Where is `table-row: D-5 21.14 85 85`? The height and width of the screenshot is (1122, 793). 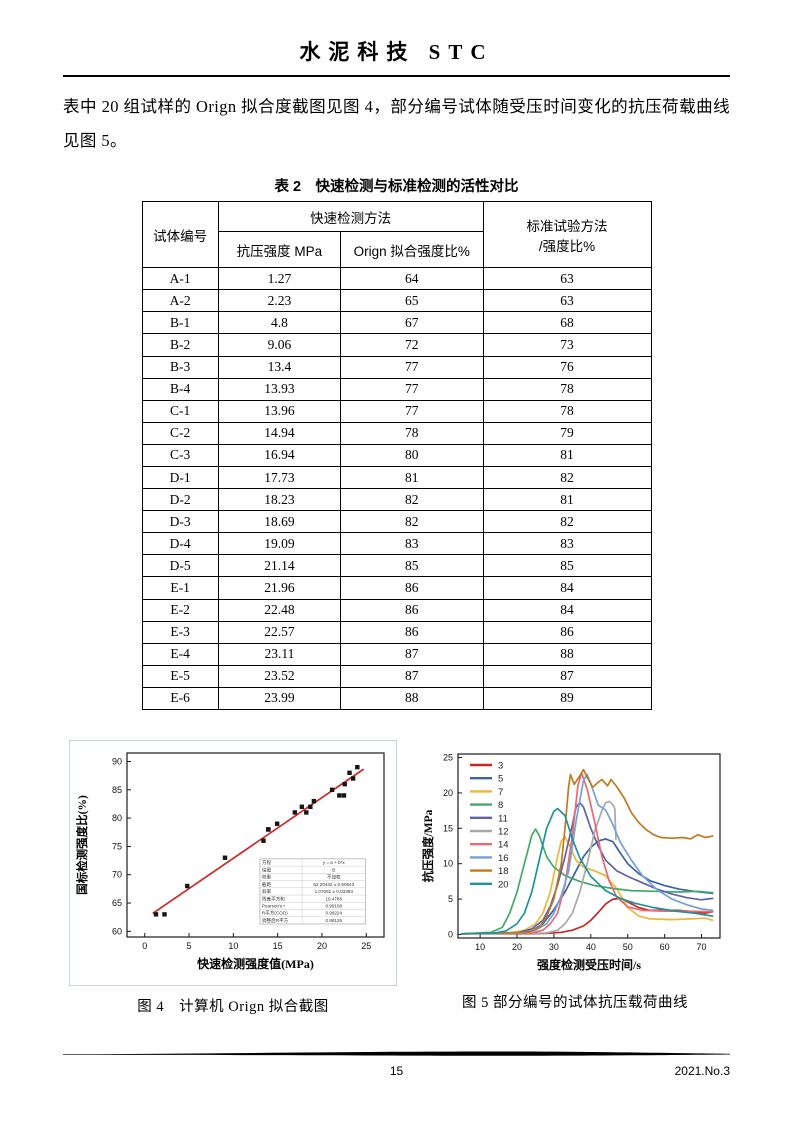 table-row: D-5 21.14 85 85 is located at coordinates (396, 566).